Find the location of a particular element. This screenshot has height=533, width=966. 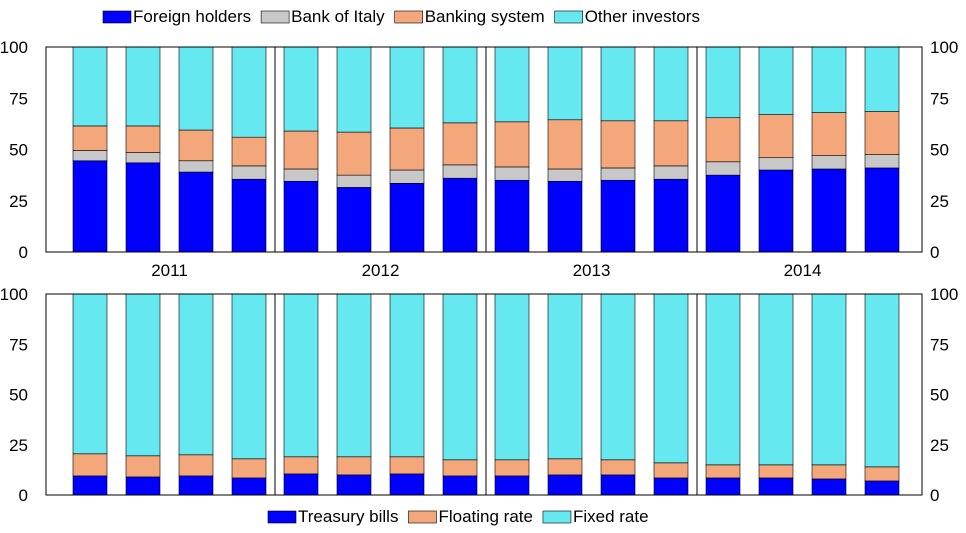

legend: Treasury bills Floating rate Fixed rate is located at coordinates (458, 516).